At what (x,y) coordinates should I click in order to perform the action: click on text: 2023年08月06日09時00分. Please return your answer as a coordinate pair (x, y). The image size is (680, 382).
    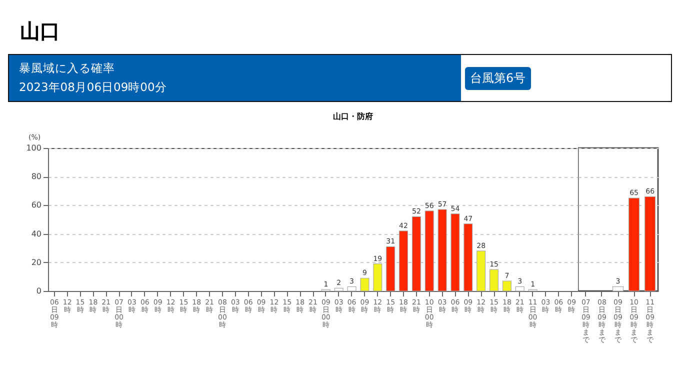
    Looking at the image, I should click on (93, 87).